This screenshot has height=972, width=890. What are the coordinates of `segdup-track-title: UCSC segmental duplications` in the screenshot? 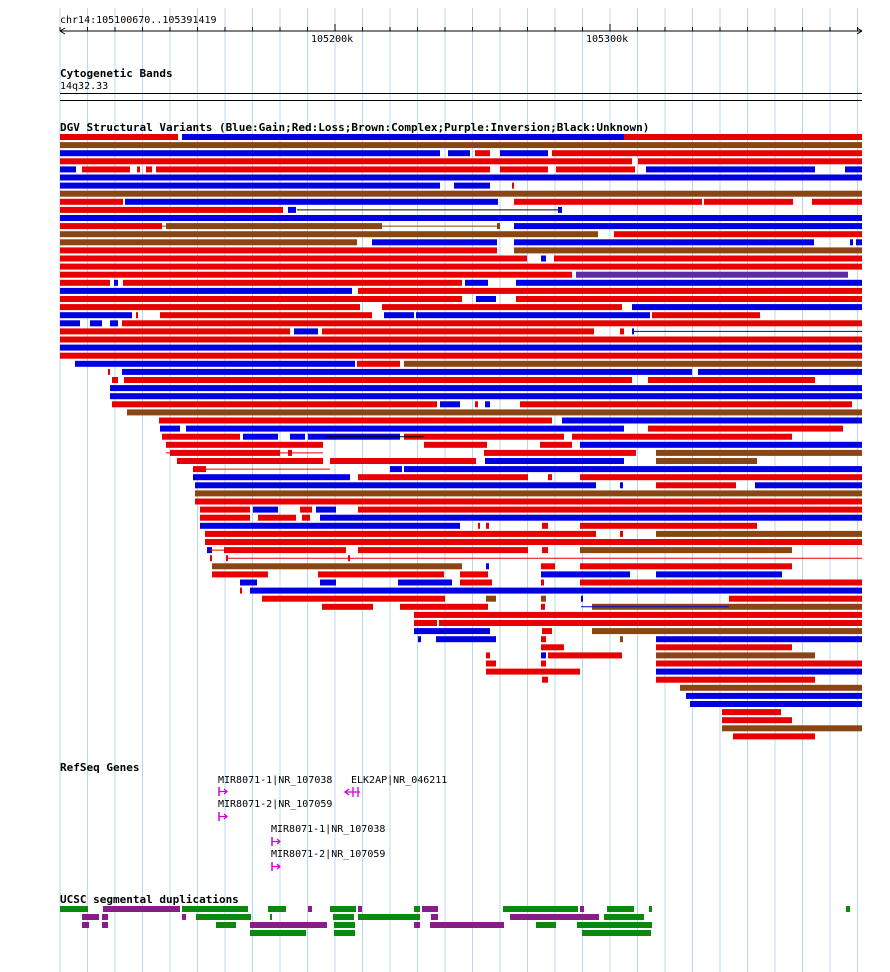 It's located at (149, 899).